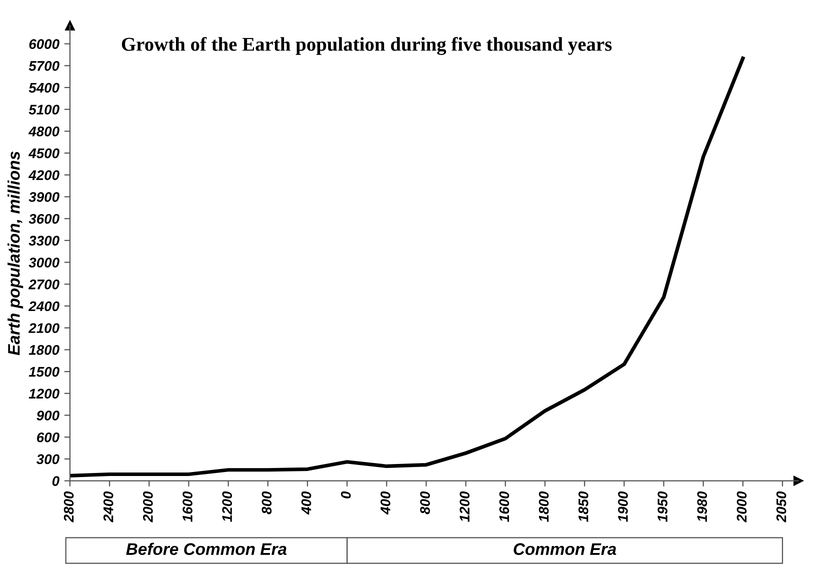 Image resolution: width=823 pixels, height=569 pixels. I want to click on y-tick-label: 5100, so click(44, 109).